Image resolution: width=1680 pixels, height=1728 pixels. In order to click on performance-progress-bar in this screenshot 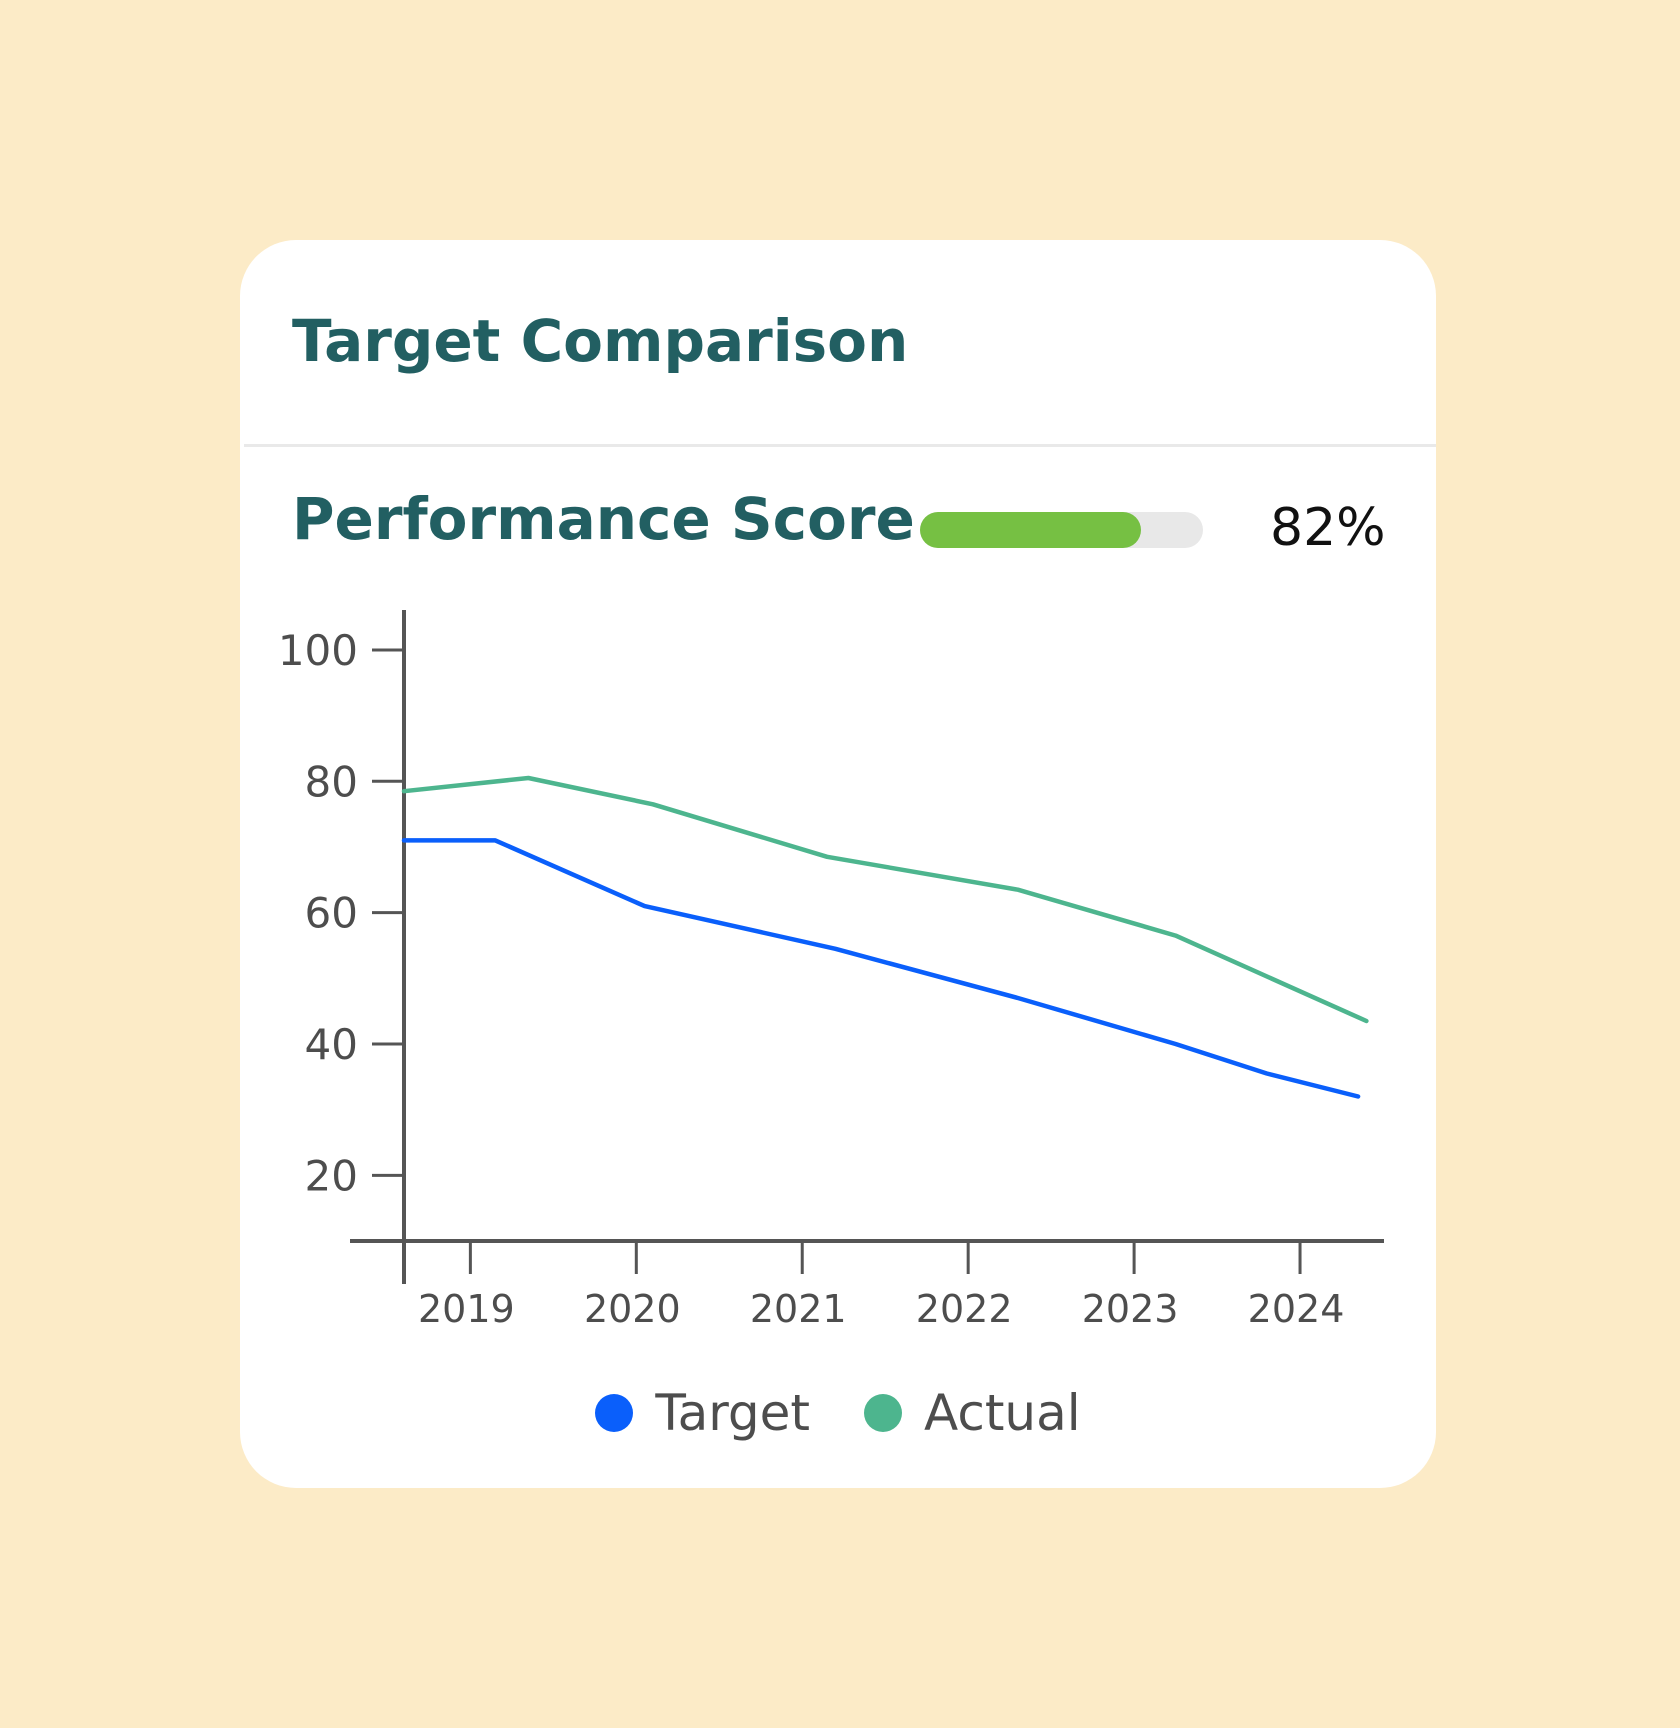, I will do `click(1061, 530)`.